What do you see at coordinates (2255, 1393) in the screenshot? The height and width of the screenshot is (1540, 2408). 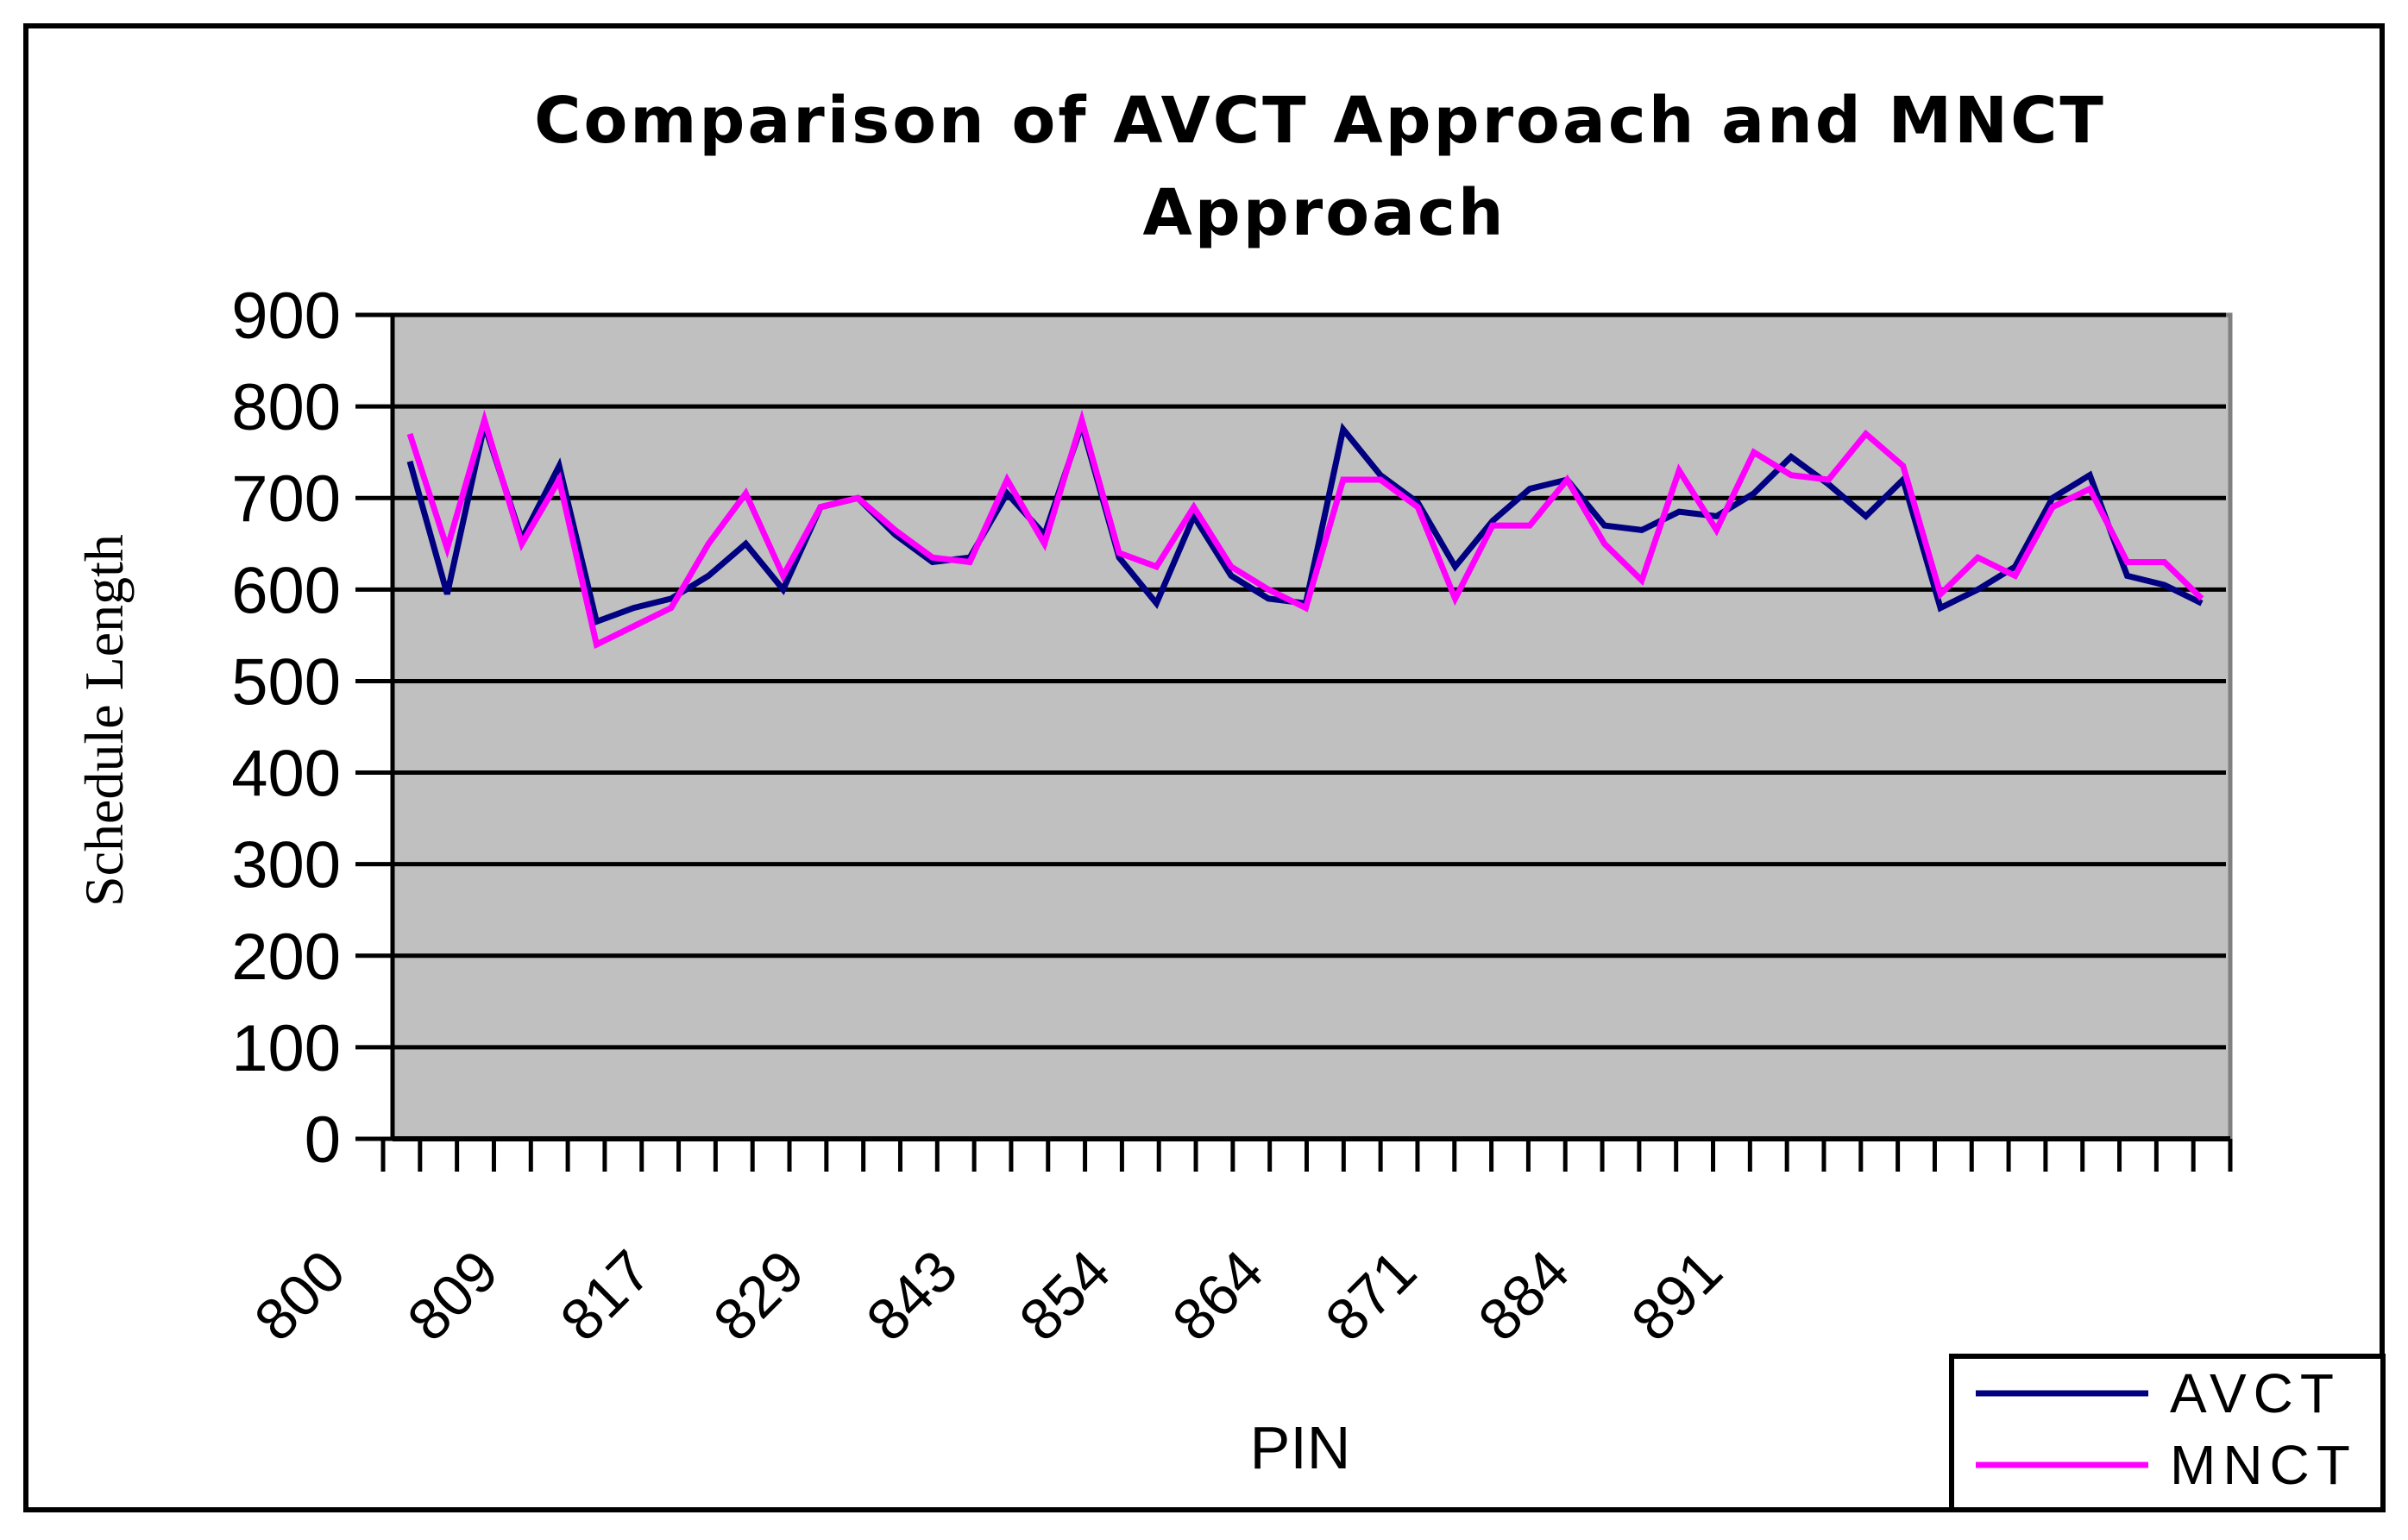 I see `legend-avct-label: AVCT` at bounding box center [2255, 1393].